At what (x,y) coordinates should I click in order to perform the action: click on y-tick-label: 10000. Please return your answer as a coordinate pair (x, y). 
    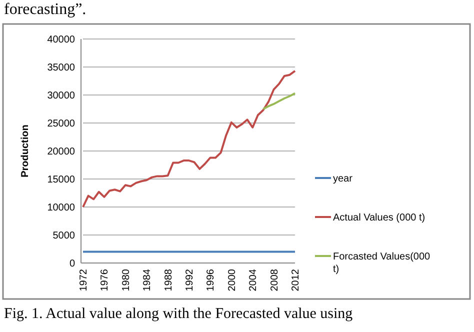
    Looking at the image, I should click on (61, 208).